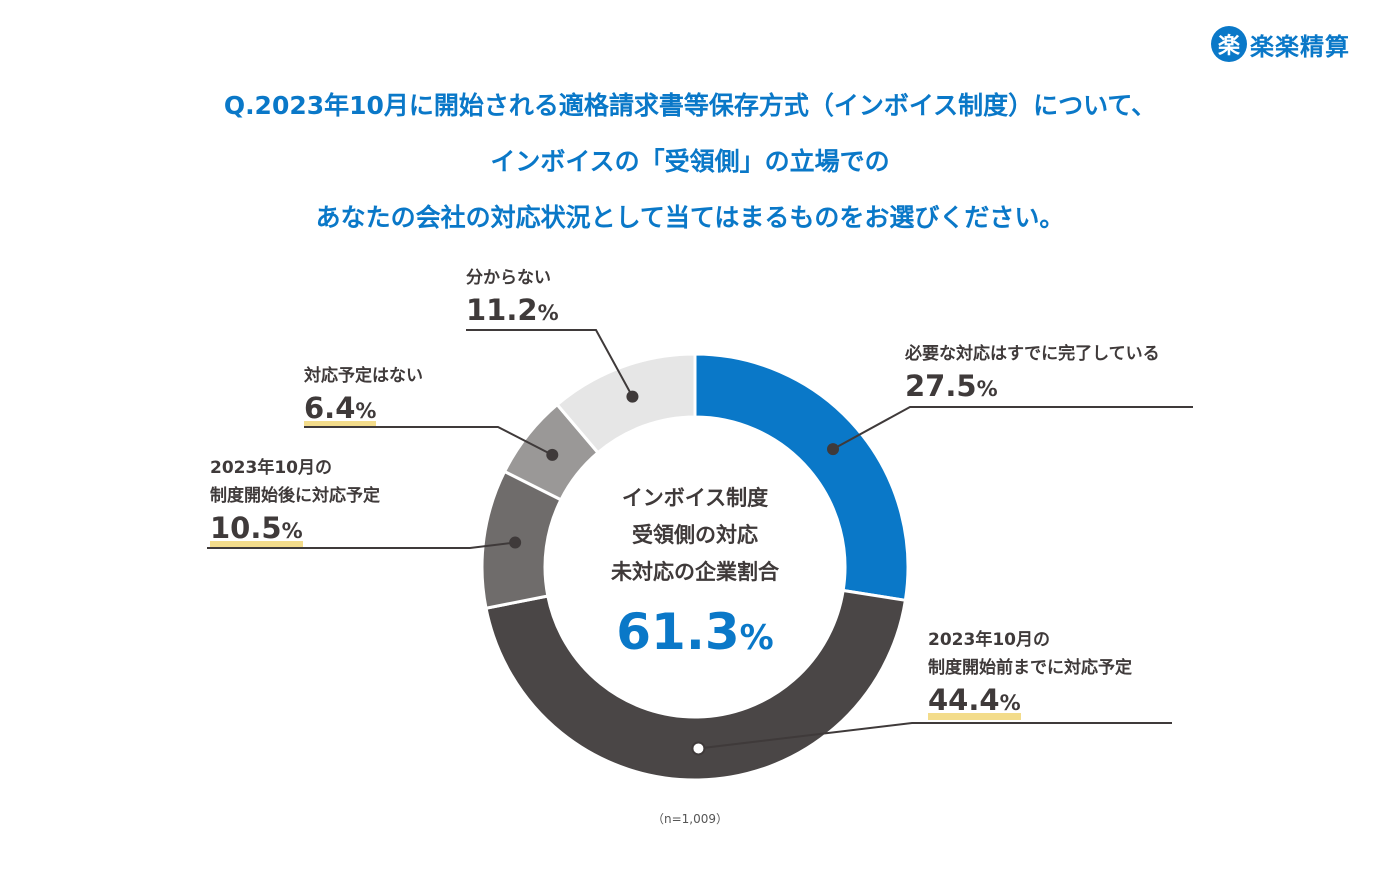 This screenshot has height=880, width=1380. I want to click on label-unknown-name: 分からない, so click(508, 278).